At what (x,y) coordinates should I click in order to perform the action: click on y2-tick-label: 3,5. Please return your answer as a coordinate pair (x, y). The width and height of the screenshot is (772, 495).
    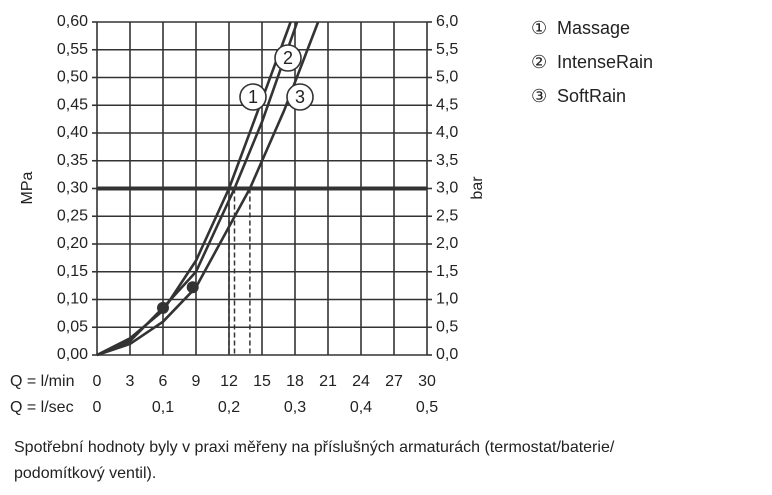
    Looking at the image, I should click on (447, 160).